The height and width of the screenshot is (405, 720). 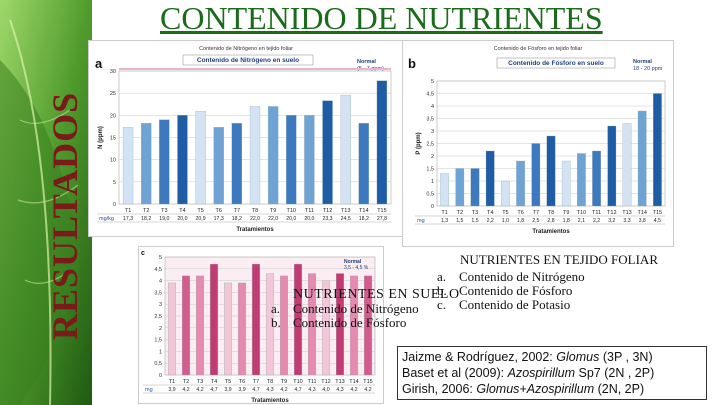 What do you see at coordinates (648, 69) in the screenshot?
I see `legend-range: 18 - 20 ppm` at bounding box center [648, 69].